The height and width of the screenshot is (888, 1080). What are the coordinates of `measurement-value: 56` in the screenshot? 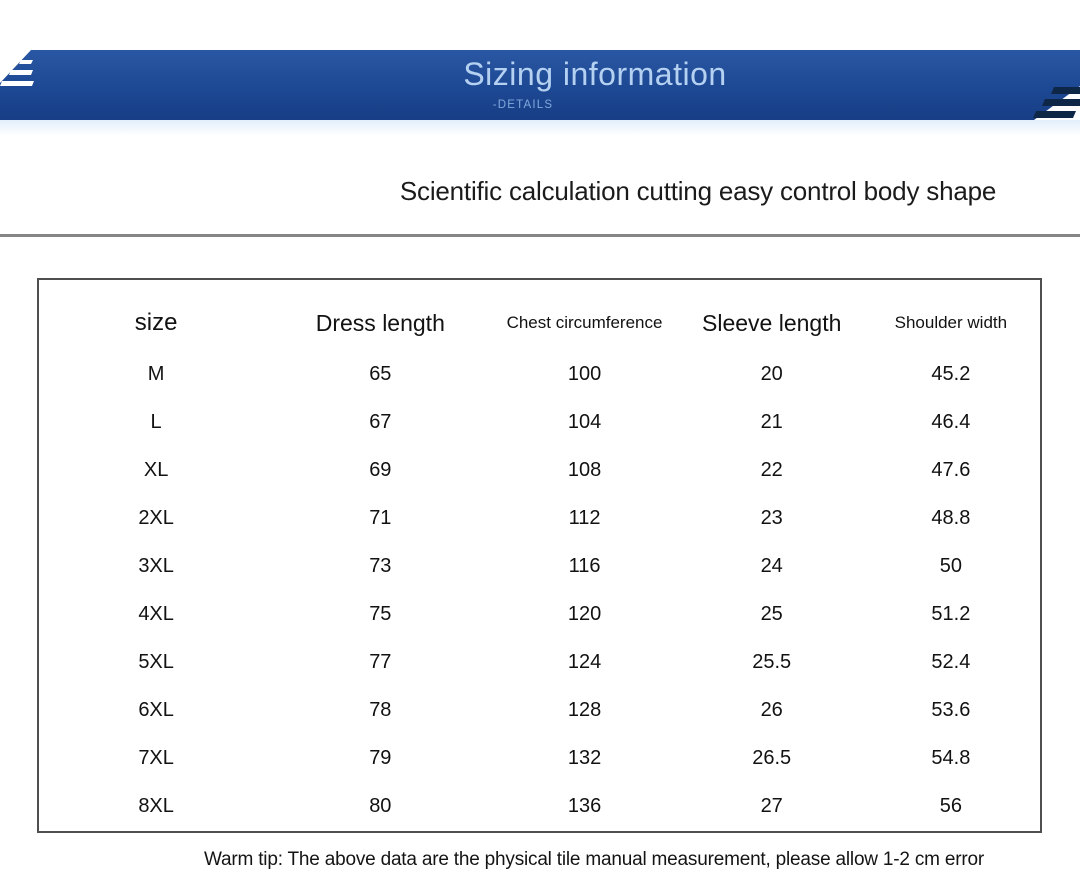 It's located at (950, 806).